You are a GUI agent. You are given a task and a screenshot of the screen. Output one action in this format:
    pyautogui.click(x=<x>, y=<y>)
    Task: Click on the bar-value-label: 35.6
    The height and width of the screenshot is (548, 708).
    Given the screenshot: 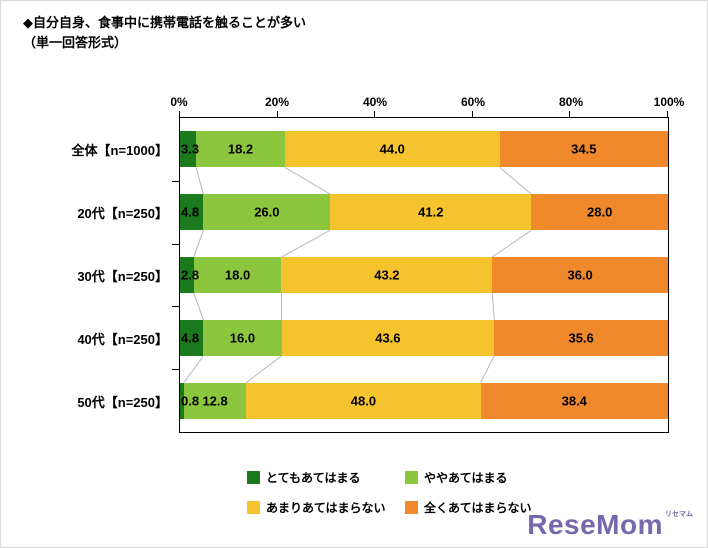 What is the action you would take?
    pyautogui.click(x=581, y=338)
    